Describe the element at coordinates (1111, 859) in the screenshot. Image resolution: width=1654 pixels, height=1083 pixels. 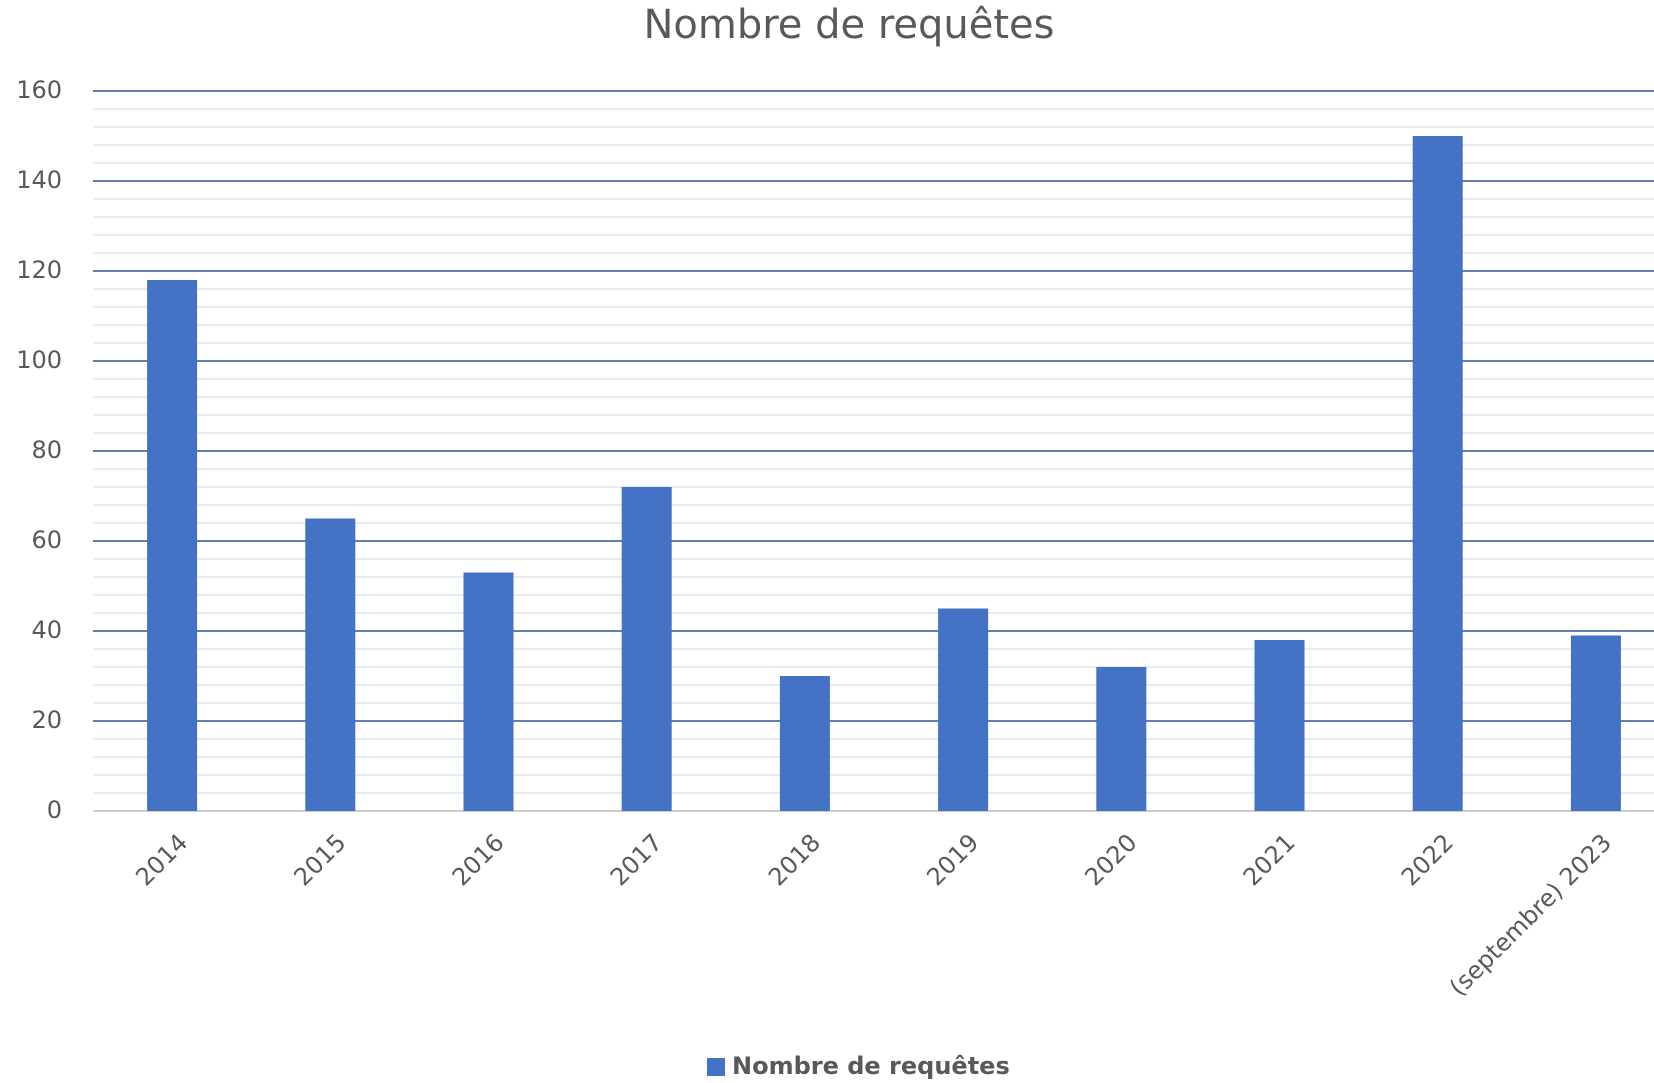
I see `x-tick-label: 2020` at that location.